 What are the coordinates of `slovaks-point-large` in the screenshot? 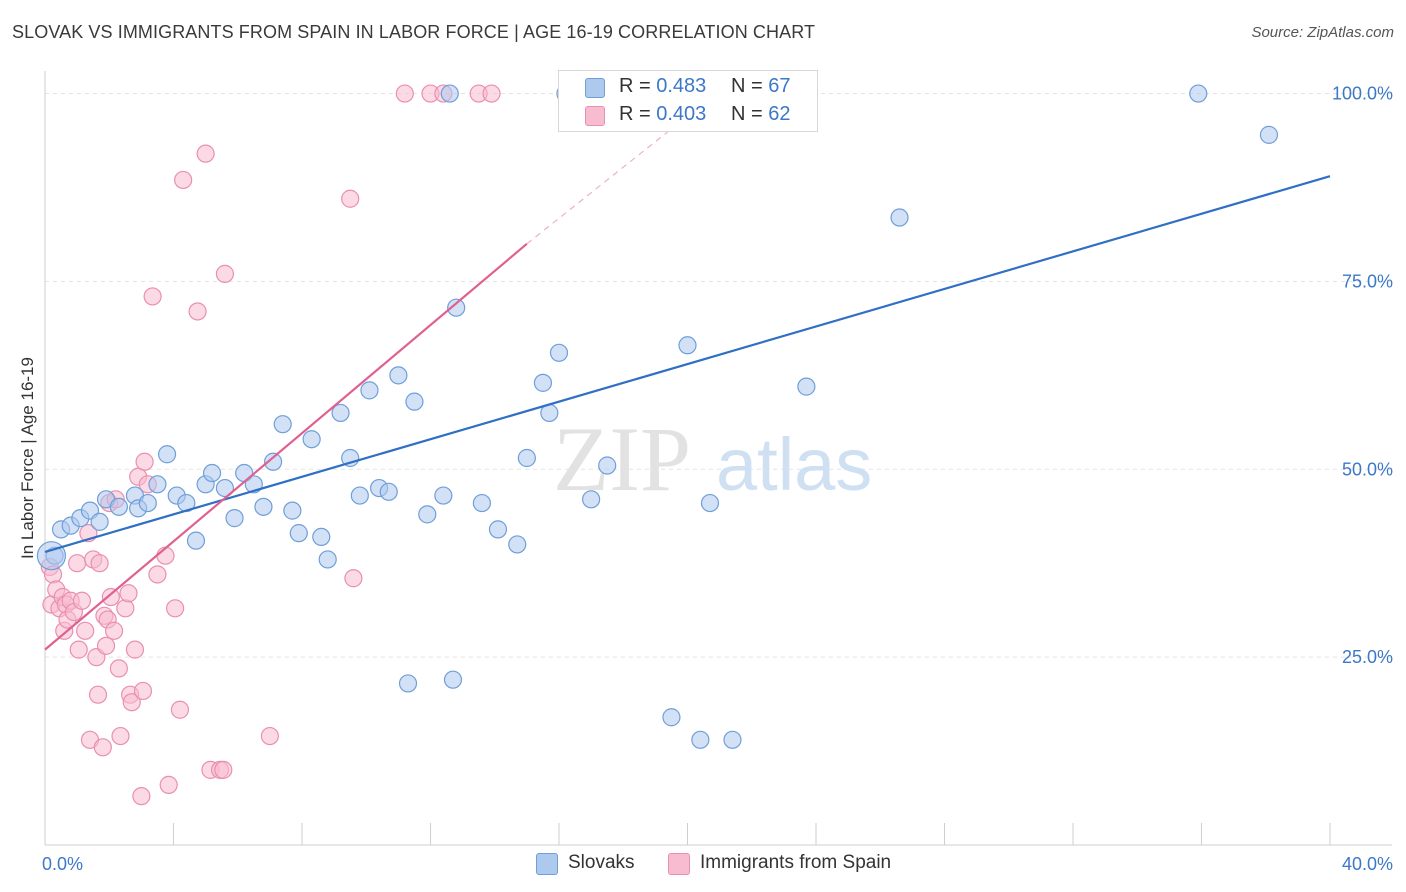 It's located at (51, 556).